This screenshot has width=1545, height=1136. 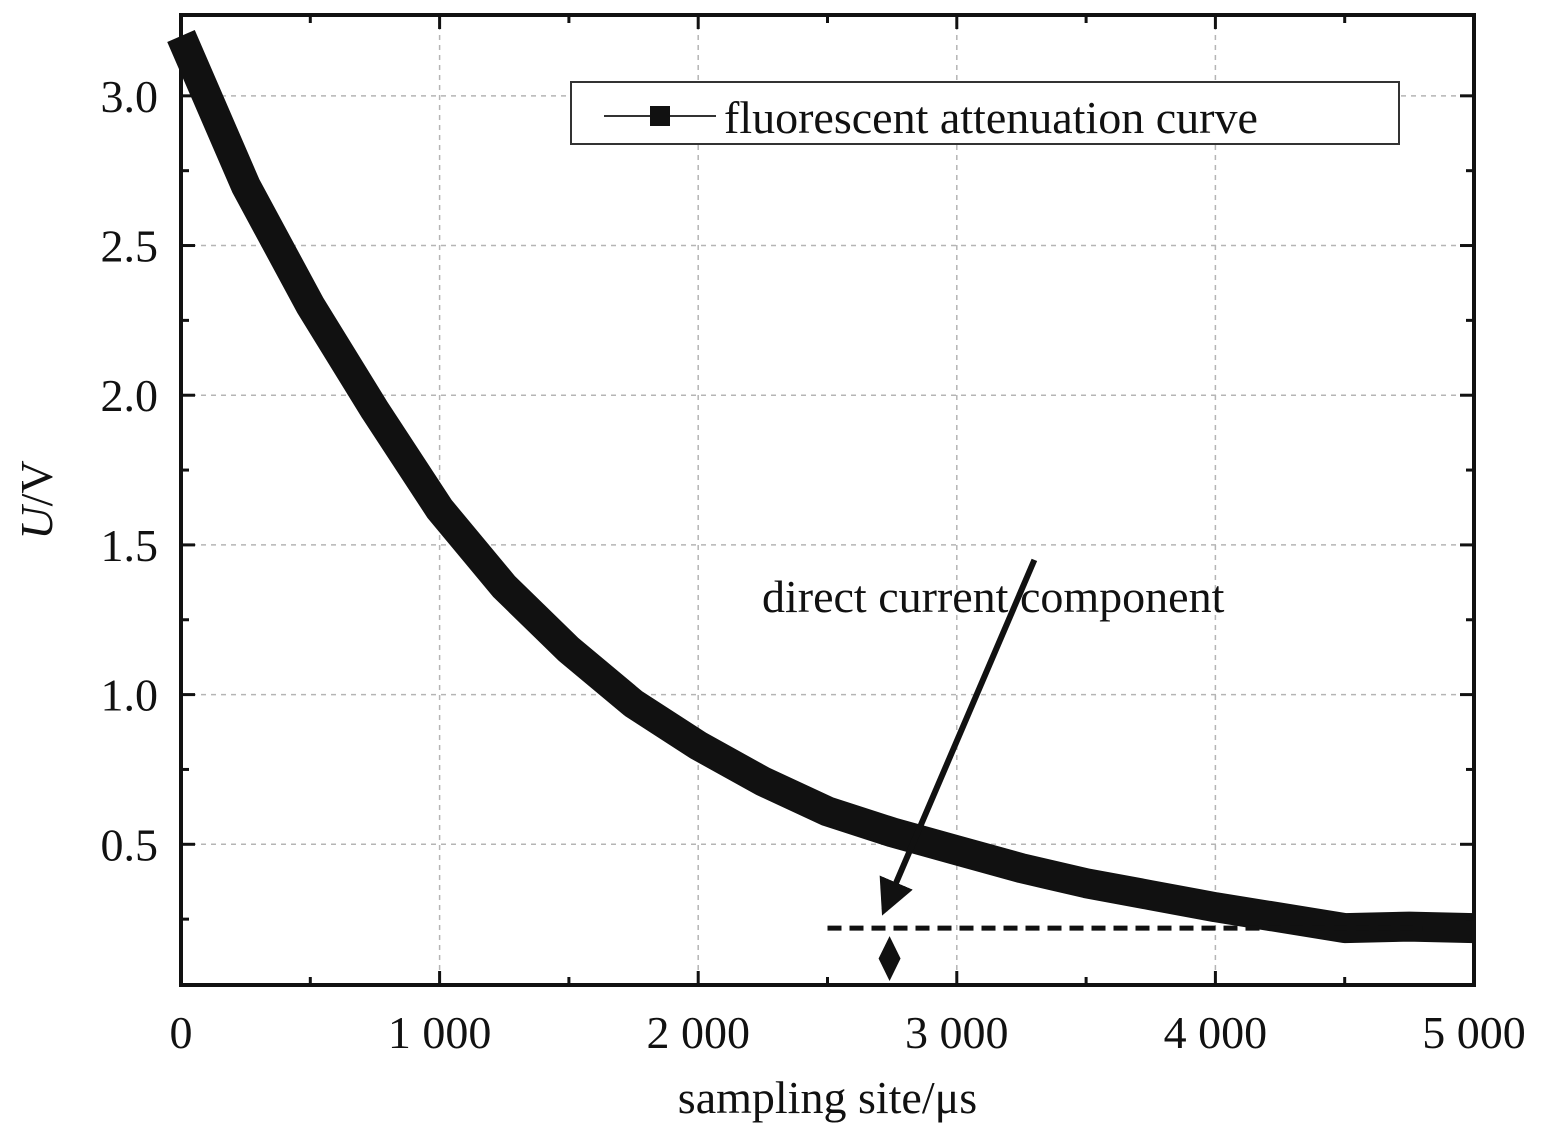 What do you see at coordinates (130, 844) in the screenshot?
I see `y-tick-label: 0.5` at bounding box center [130, 844].